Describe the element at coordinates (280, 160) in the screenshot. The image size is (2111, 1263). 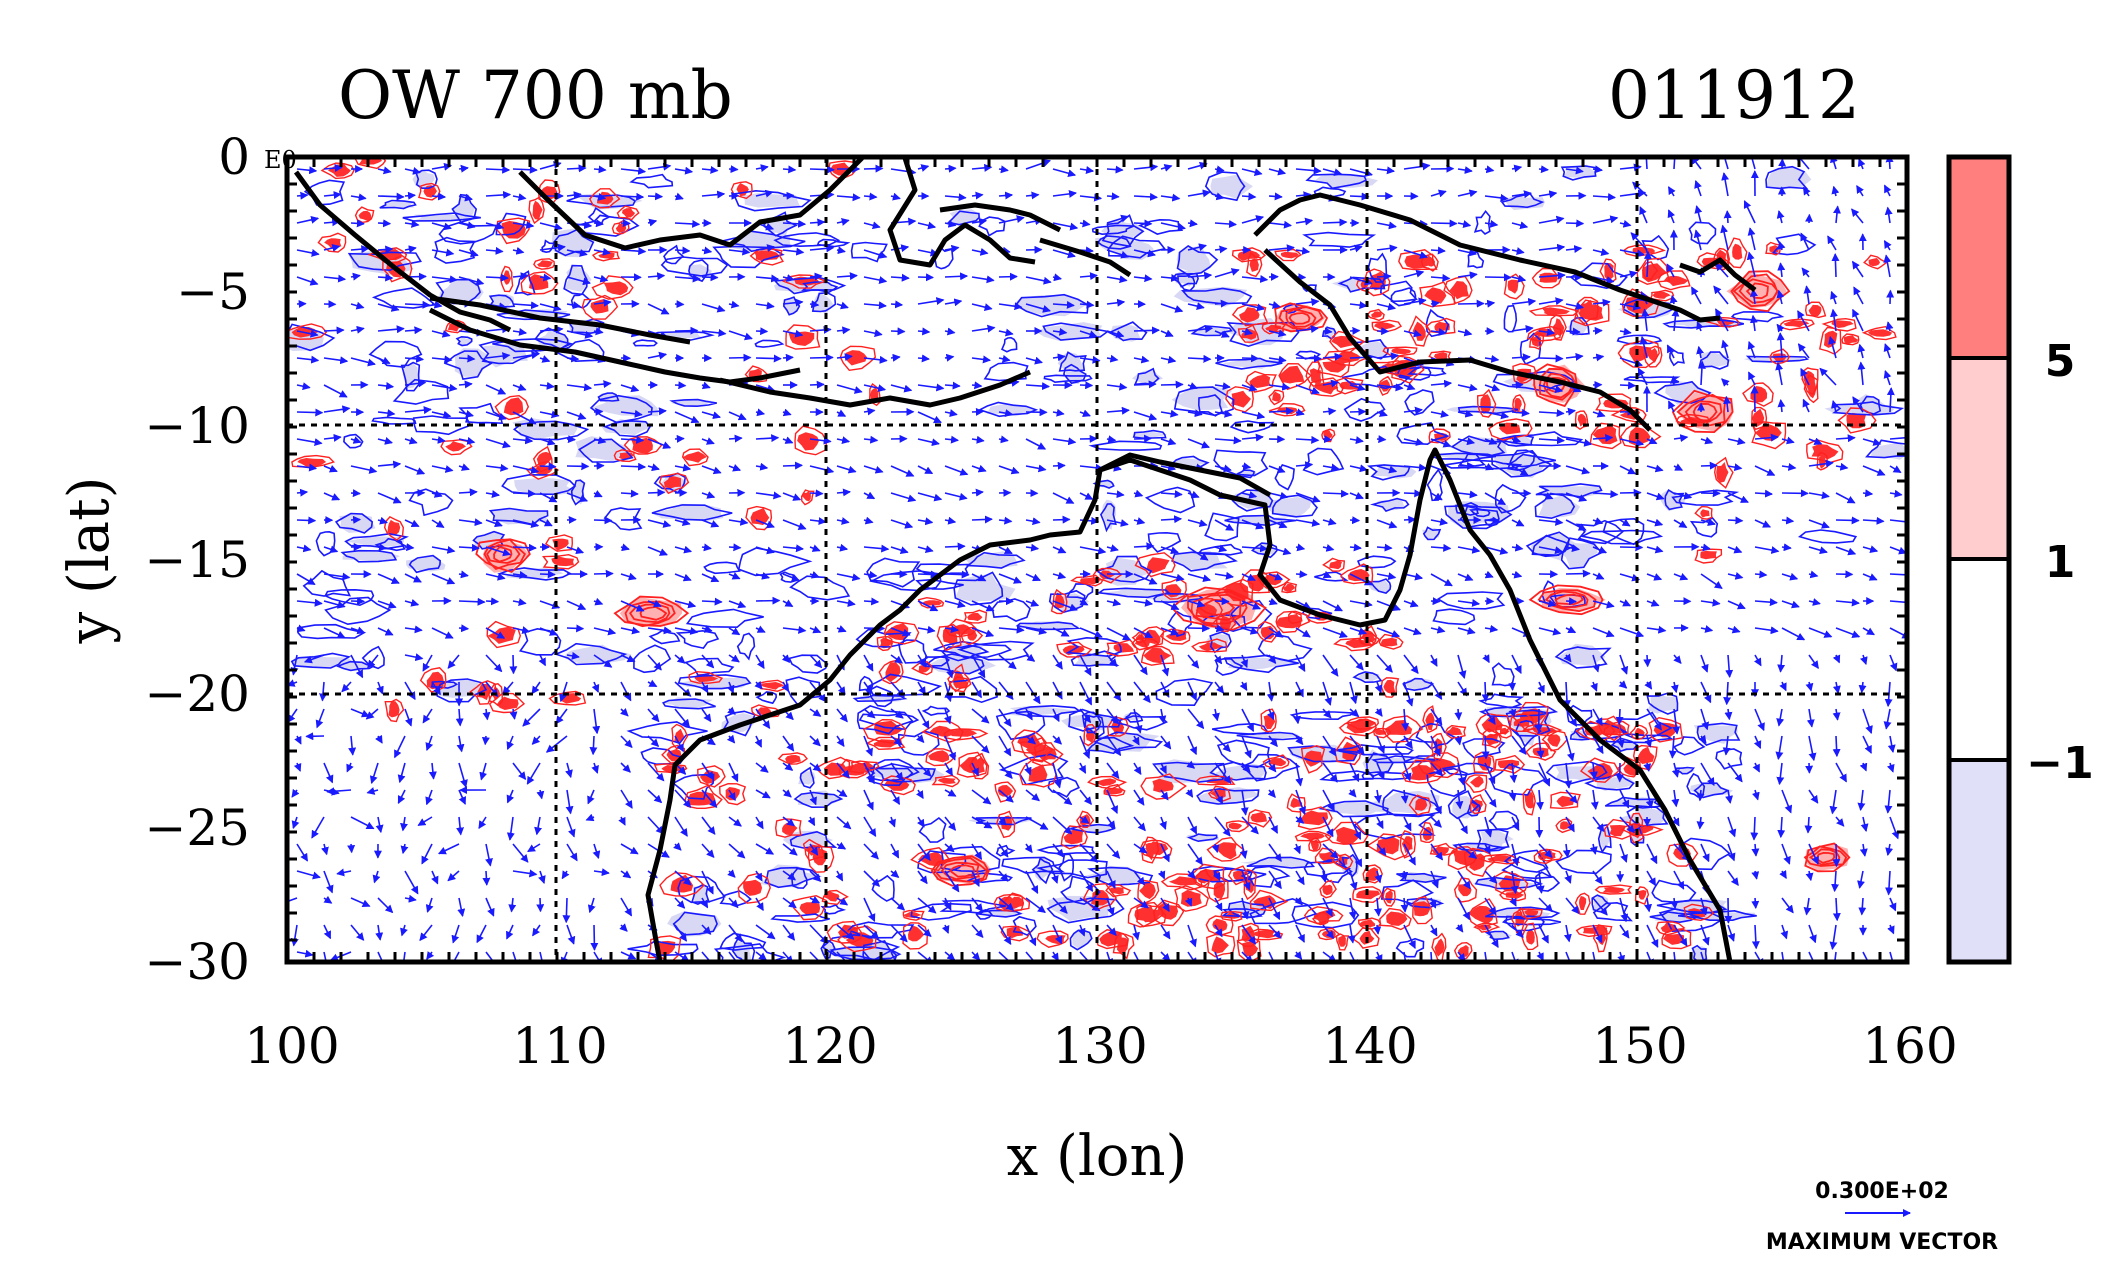
I see `corner-label: E0` at that location.